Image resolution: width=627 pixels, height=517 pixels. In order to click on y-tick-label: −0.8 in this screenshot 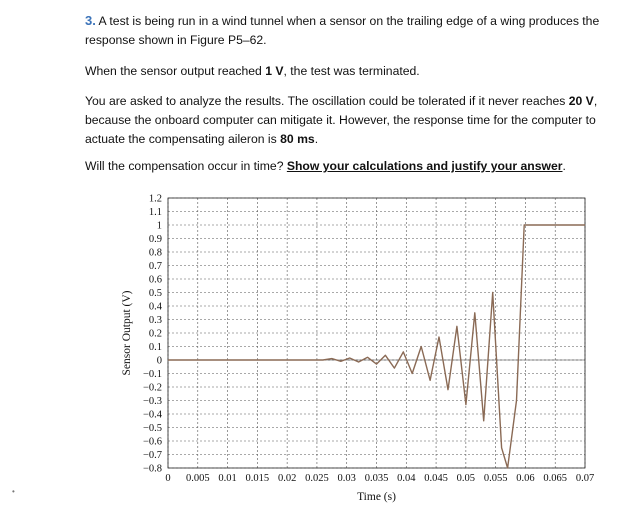, I will do `click(152, 469)`.